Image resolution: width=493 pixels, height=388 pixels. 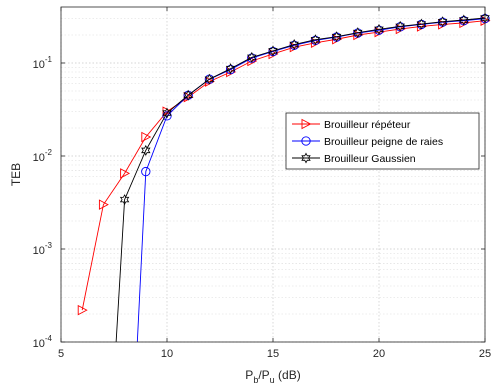 I want to click on y-tick-labels: 10⁻⁴ 10⁻³ 10⁻² 10⁻¹, so click(x=43, y=202).